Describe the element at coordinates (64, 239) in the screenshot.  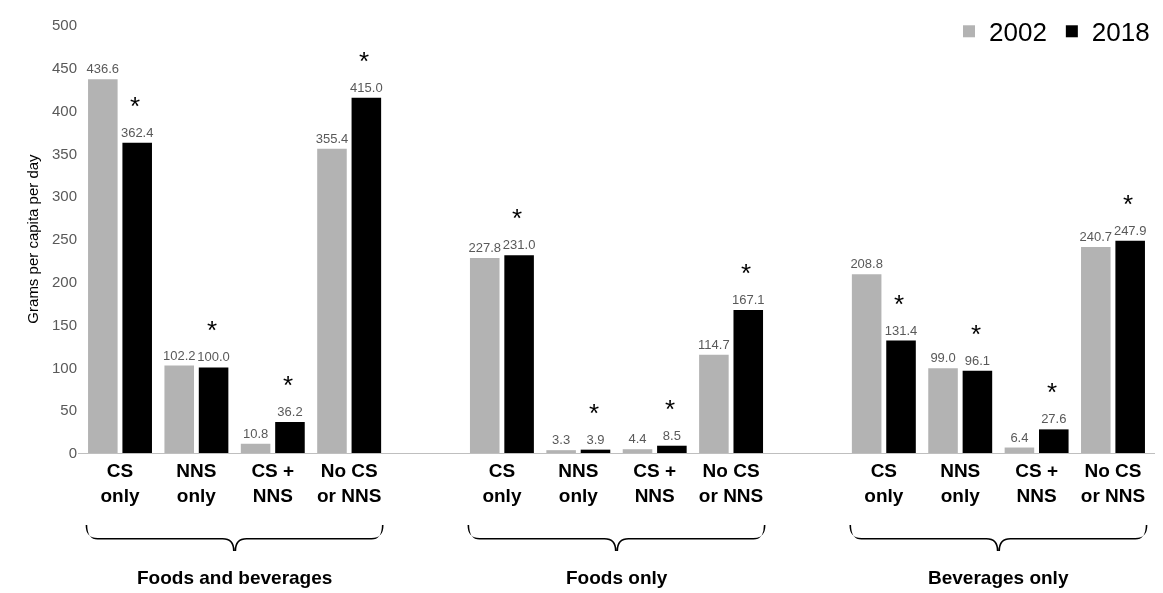
I see `y-tick-label: 250` at that location.